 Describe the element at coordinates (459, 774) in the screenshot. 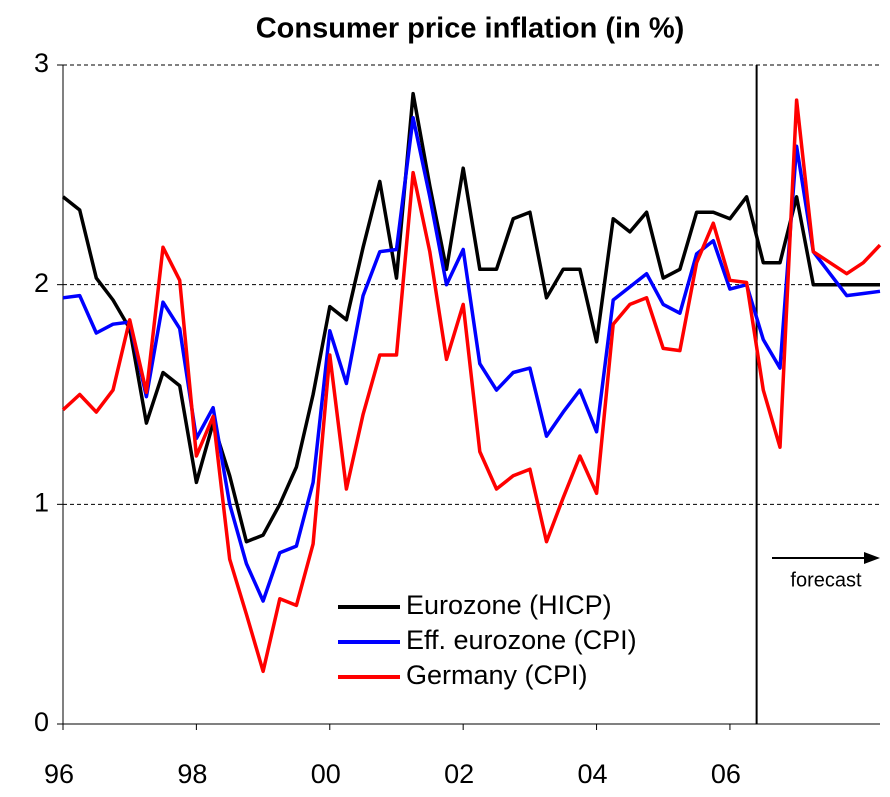

I see `x-tick-label: 02` at that location.